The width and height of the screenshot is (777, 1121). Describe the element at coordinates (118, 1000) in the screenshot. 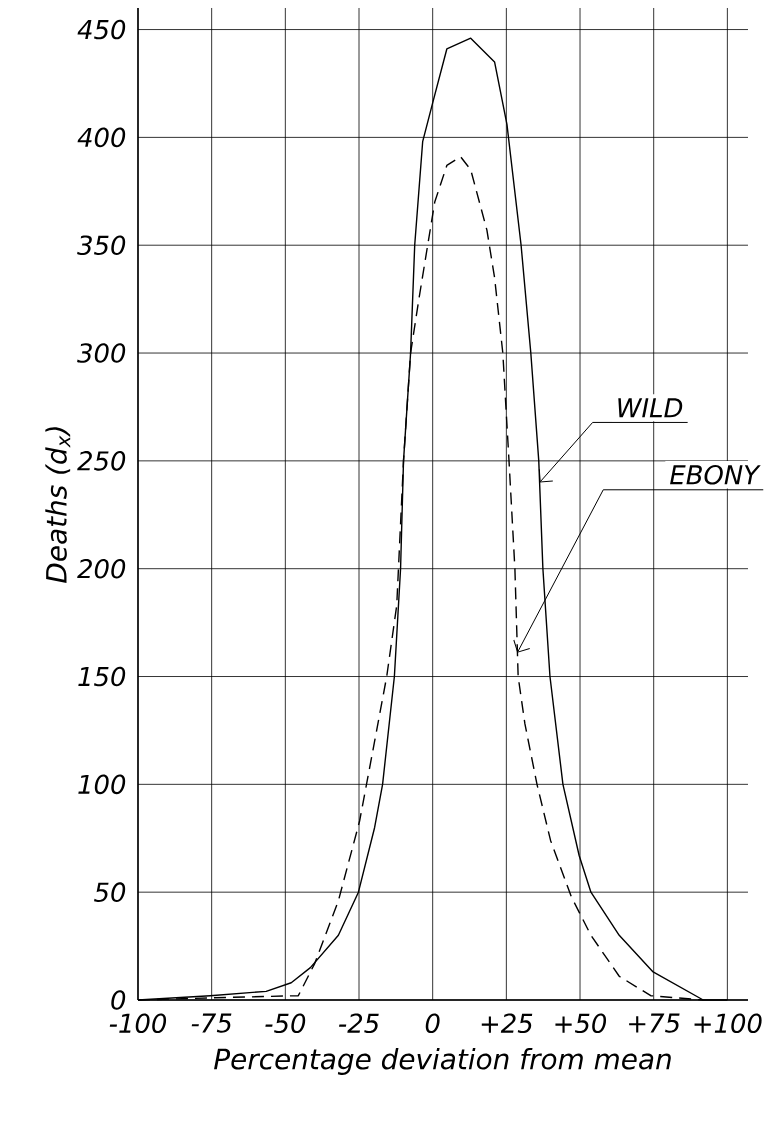

I see `y-tick-label: 0` at that location.